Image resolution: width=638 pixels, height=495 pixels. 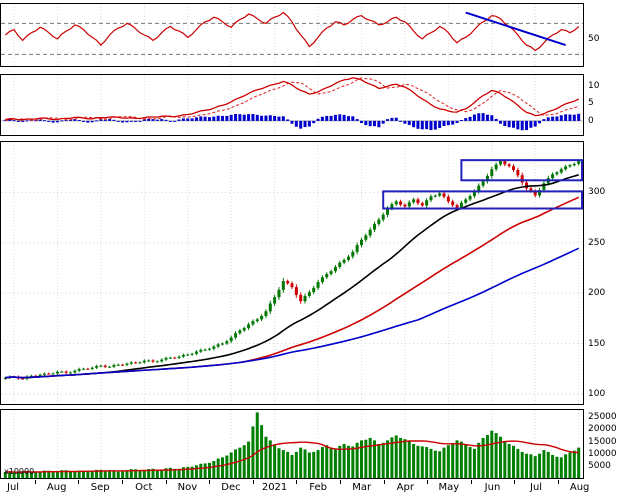 I want to click on macd-panel, so click(x=292, y=105).